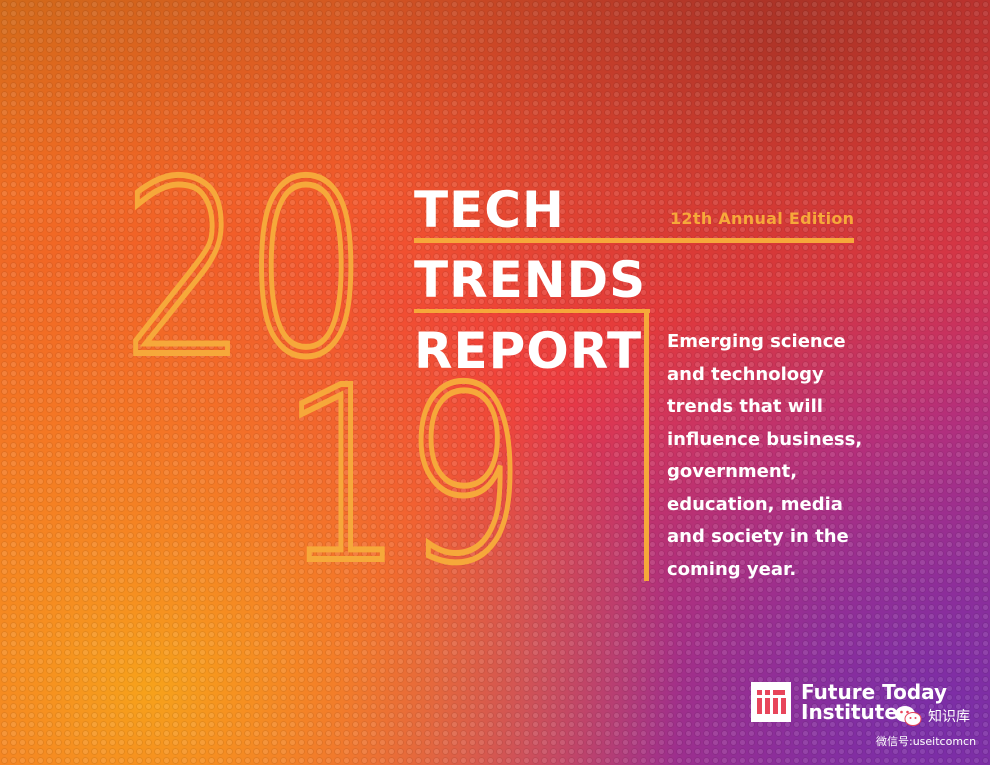 The height and width of the screenshot is (765, 990). What do you see at coordinates (732, 569) in the screenshot?
I see `tagline-line: coming year.` at bounding box center [732, 569].